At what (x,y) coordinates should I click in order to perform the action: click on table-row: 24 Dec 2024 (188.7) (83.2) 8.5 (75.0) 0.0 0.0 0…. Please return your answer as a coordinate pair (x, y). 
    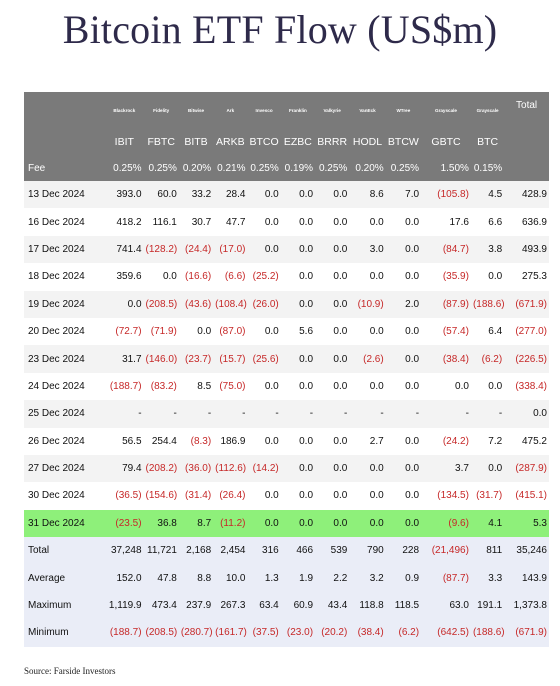
    Looking at the image, I should click on (286, 386).